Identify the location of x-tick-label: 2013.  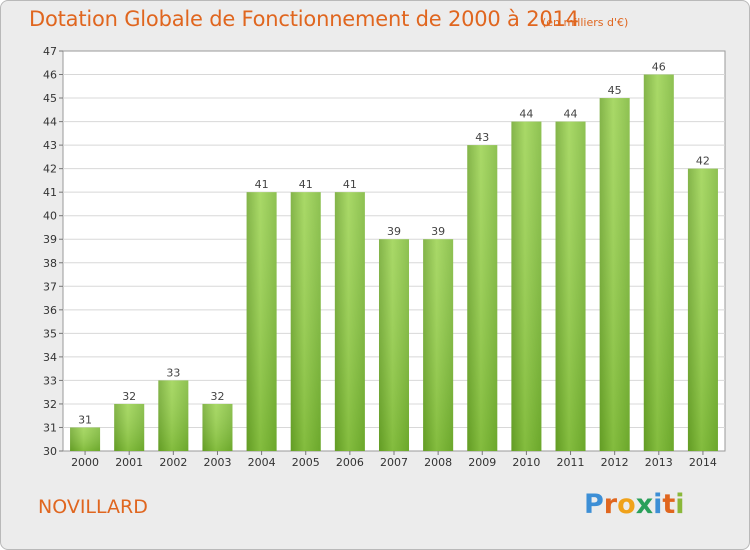
(659, 462).